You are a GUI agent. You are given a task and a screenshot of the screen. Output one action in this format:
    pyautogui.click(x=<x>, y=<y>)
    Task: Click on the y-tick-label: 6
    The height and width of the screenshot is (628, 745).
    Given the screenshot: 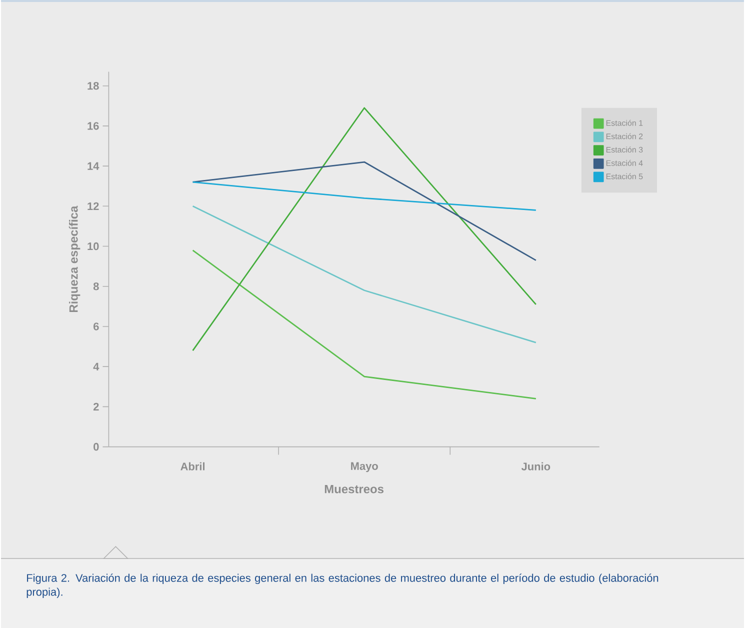 What is the action you would take?
    pyautogui.click(x=96, y=326)
    